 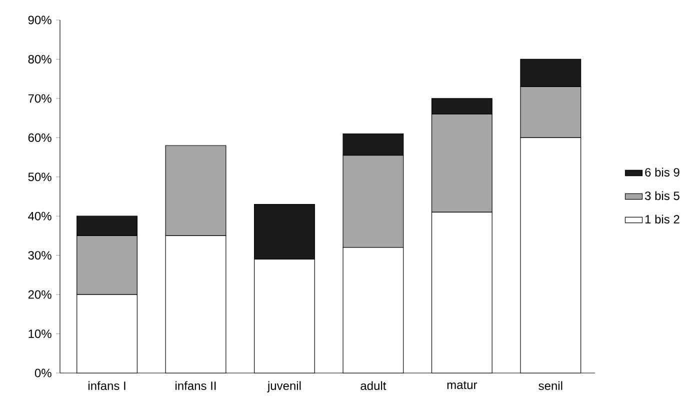 I want to click on y-tick-label: 70%, so click(x=40, y=98).